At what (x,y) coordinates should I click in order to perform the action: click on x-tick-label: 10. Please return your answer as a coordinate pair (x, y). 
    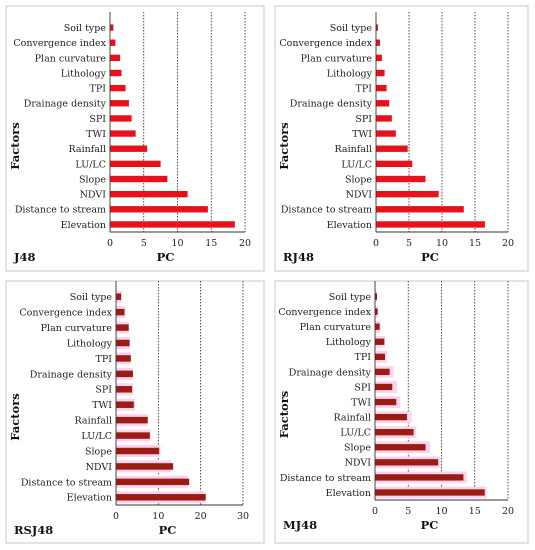
    Looking at the image, I should click on (442, 243).